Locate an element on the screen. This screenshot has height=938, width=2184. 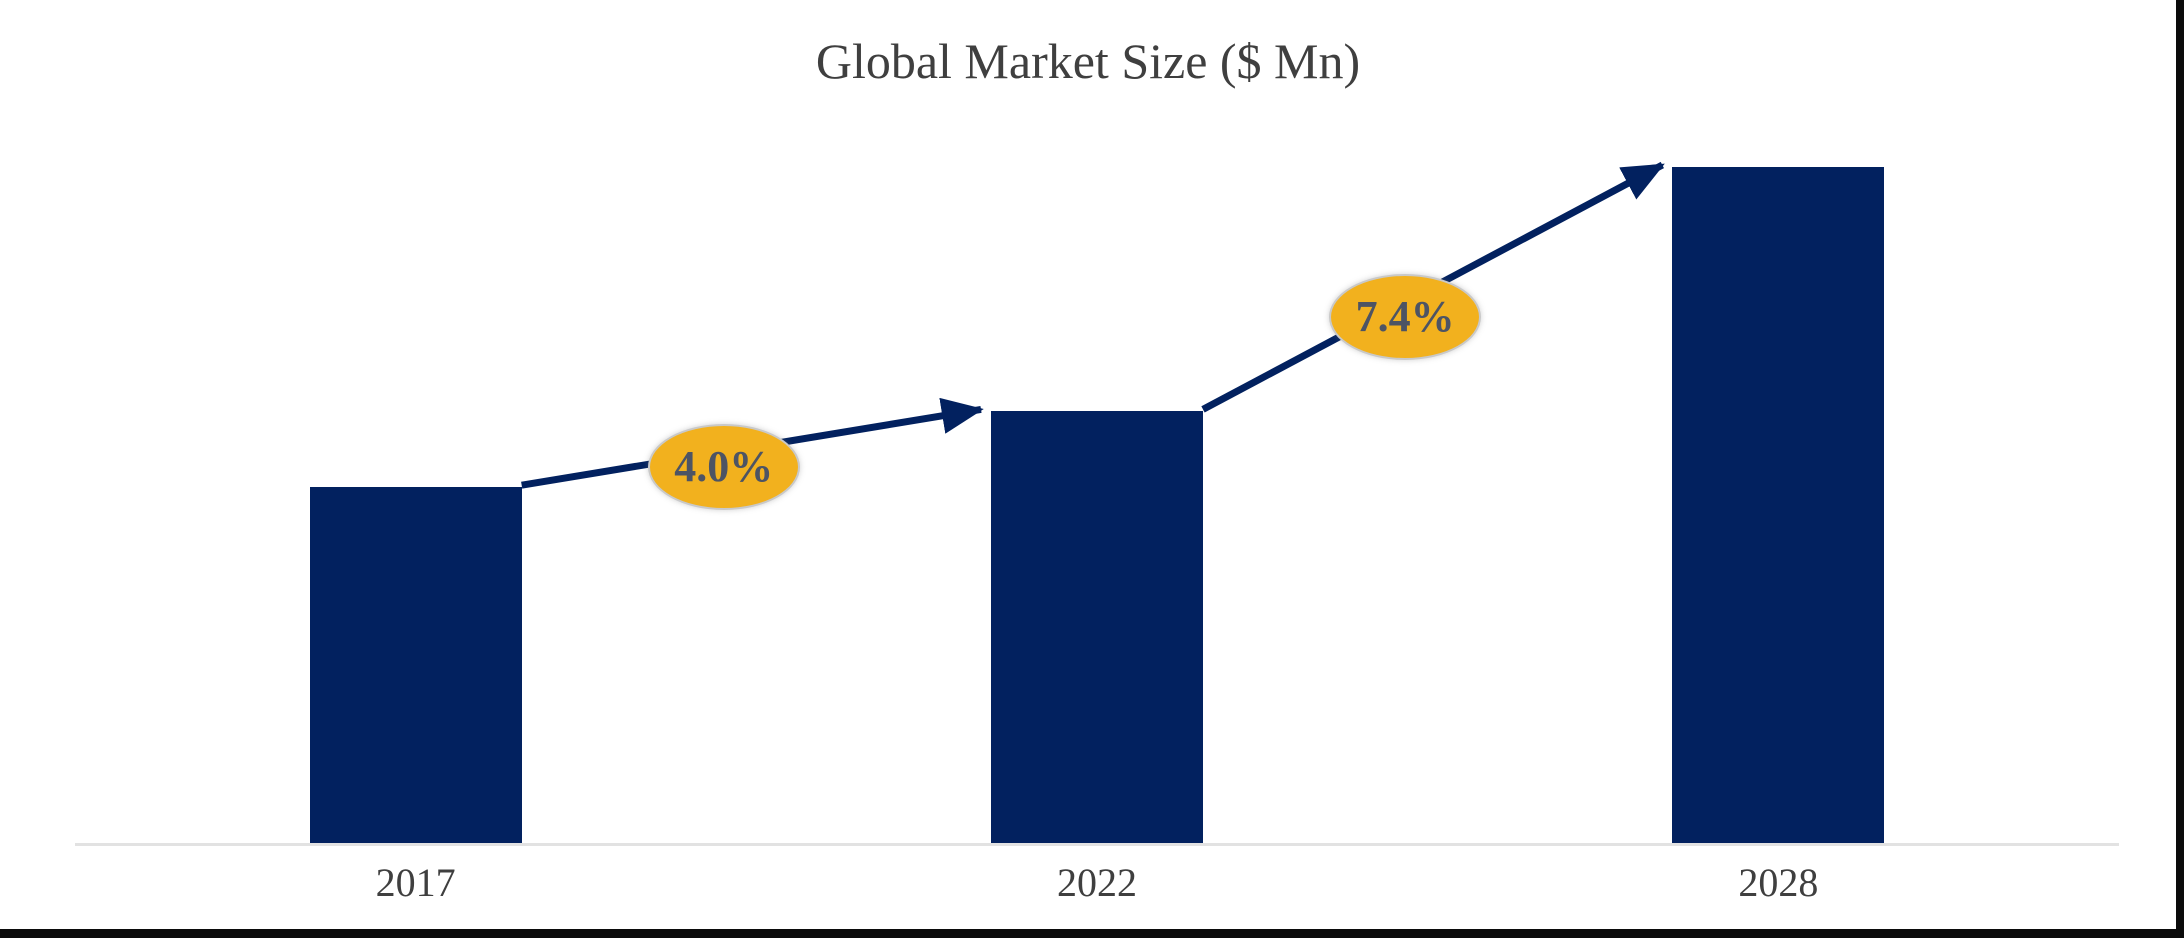
bar-2022 is located at coordinates (1097, 627).